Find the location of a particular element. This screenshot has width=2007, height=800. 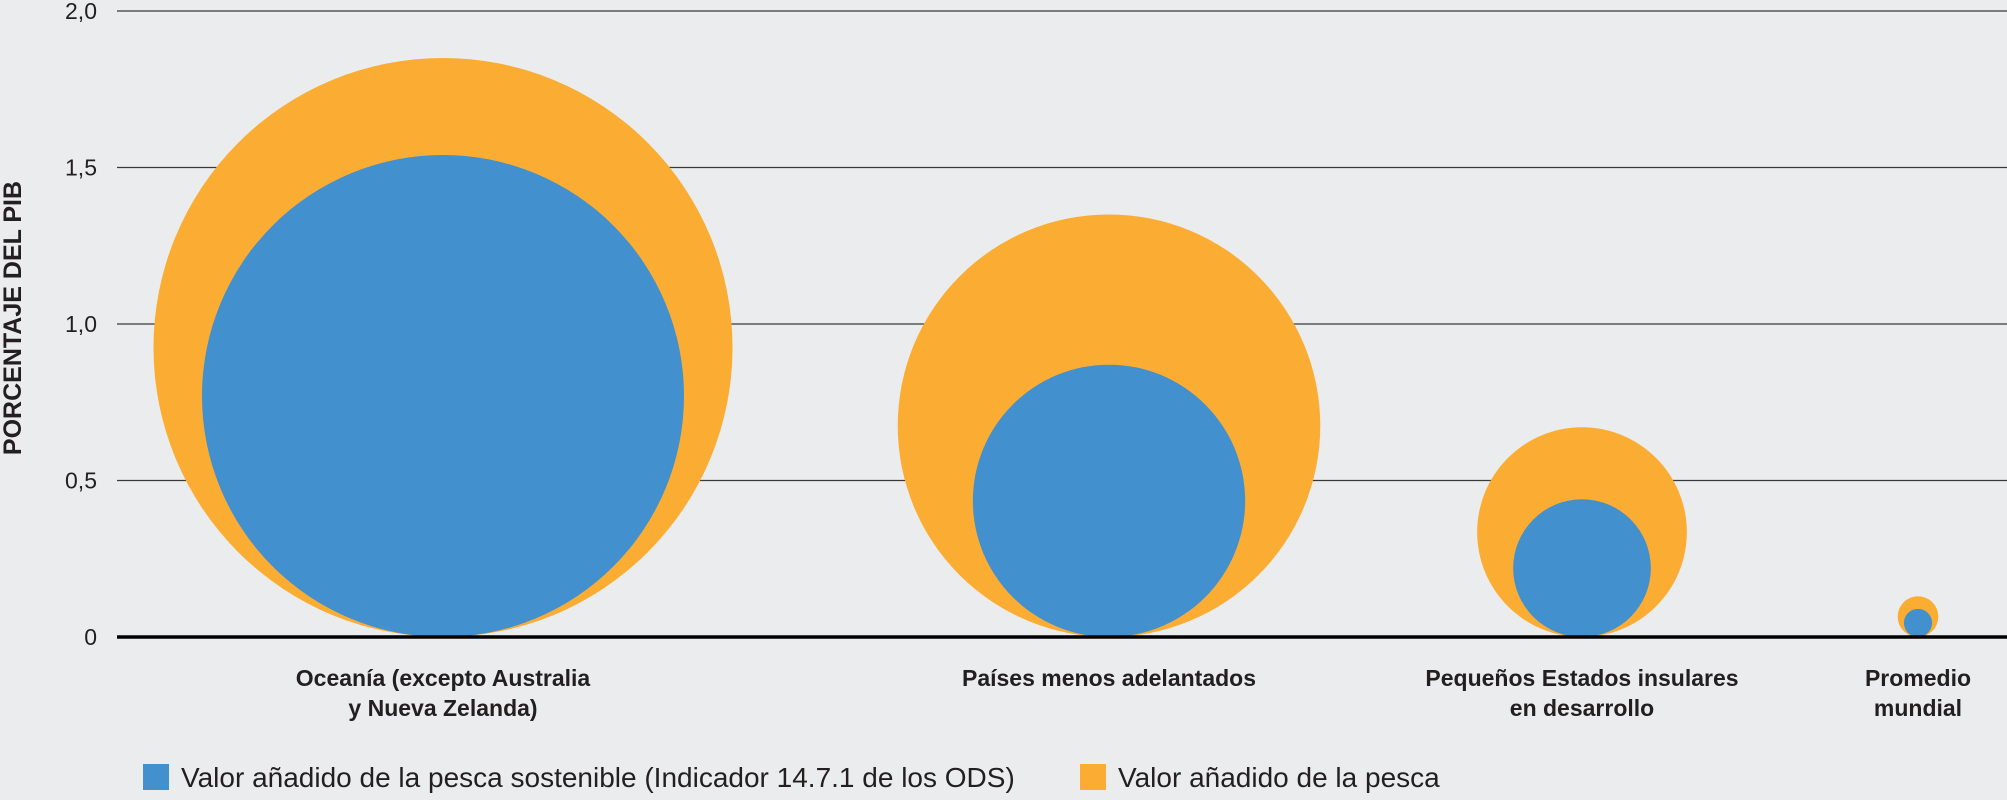

category-label: en desarrollo is located at coordinates (1582, 708).